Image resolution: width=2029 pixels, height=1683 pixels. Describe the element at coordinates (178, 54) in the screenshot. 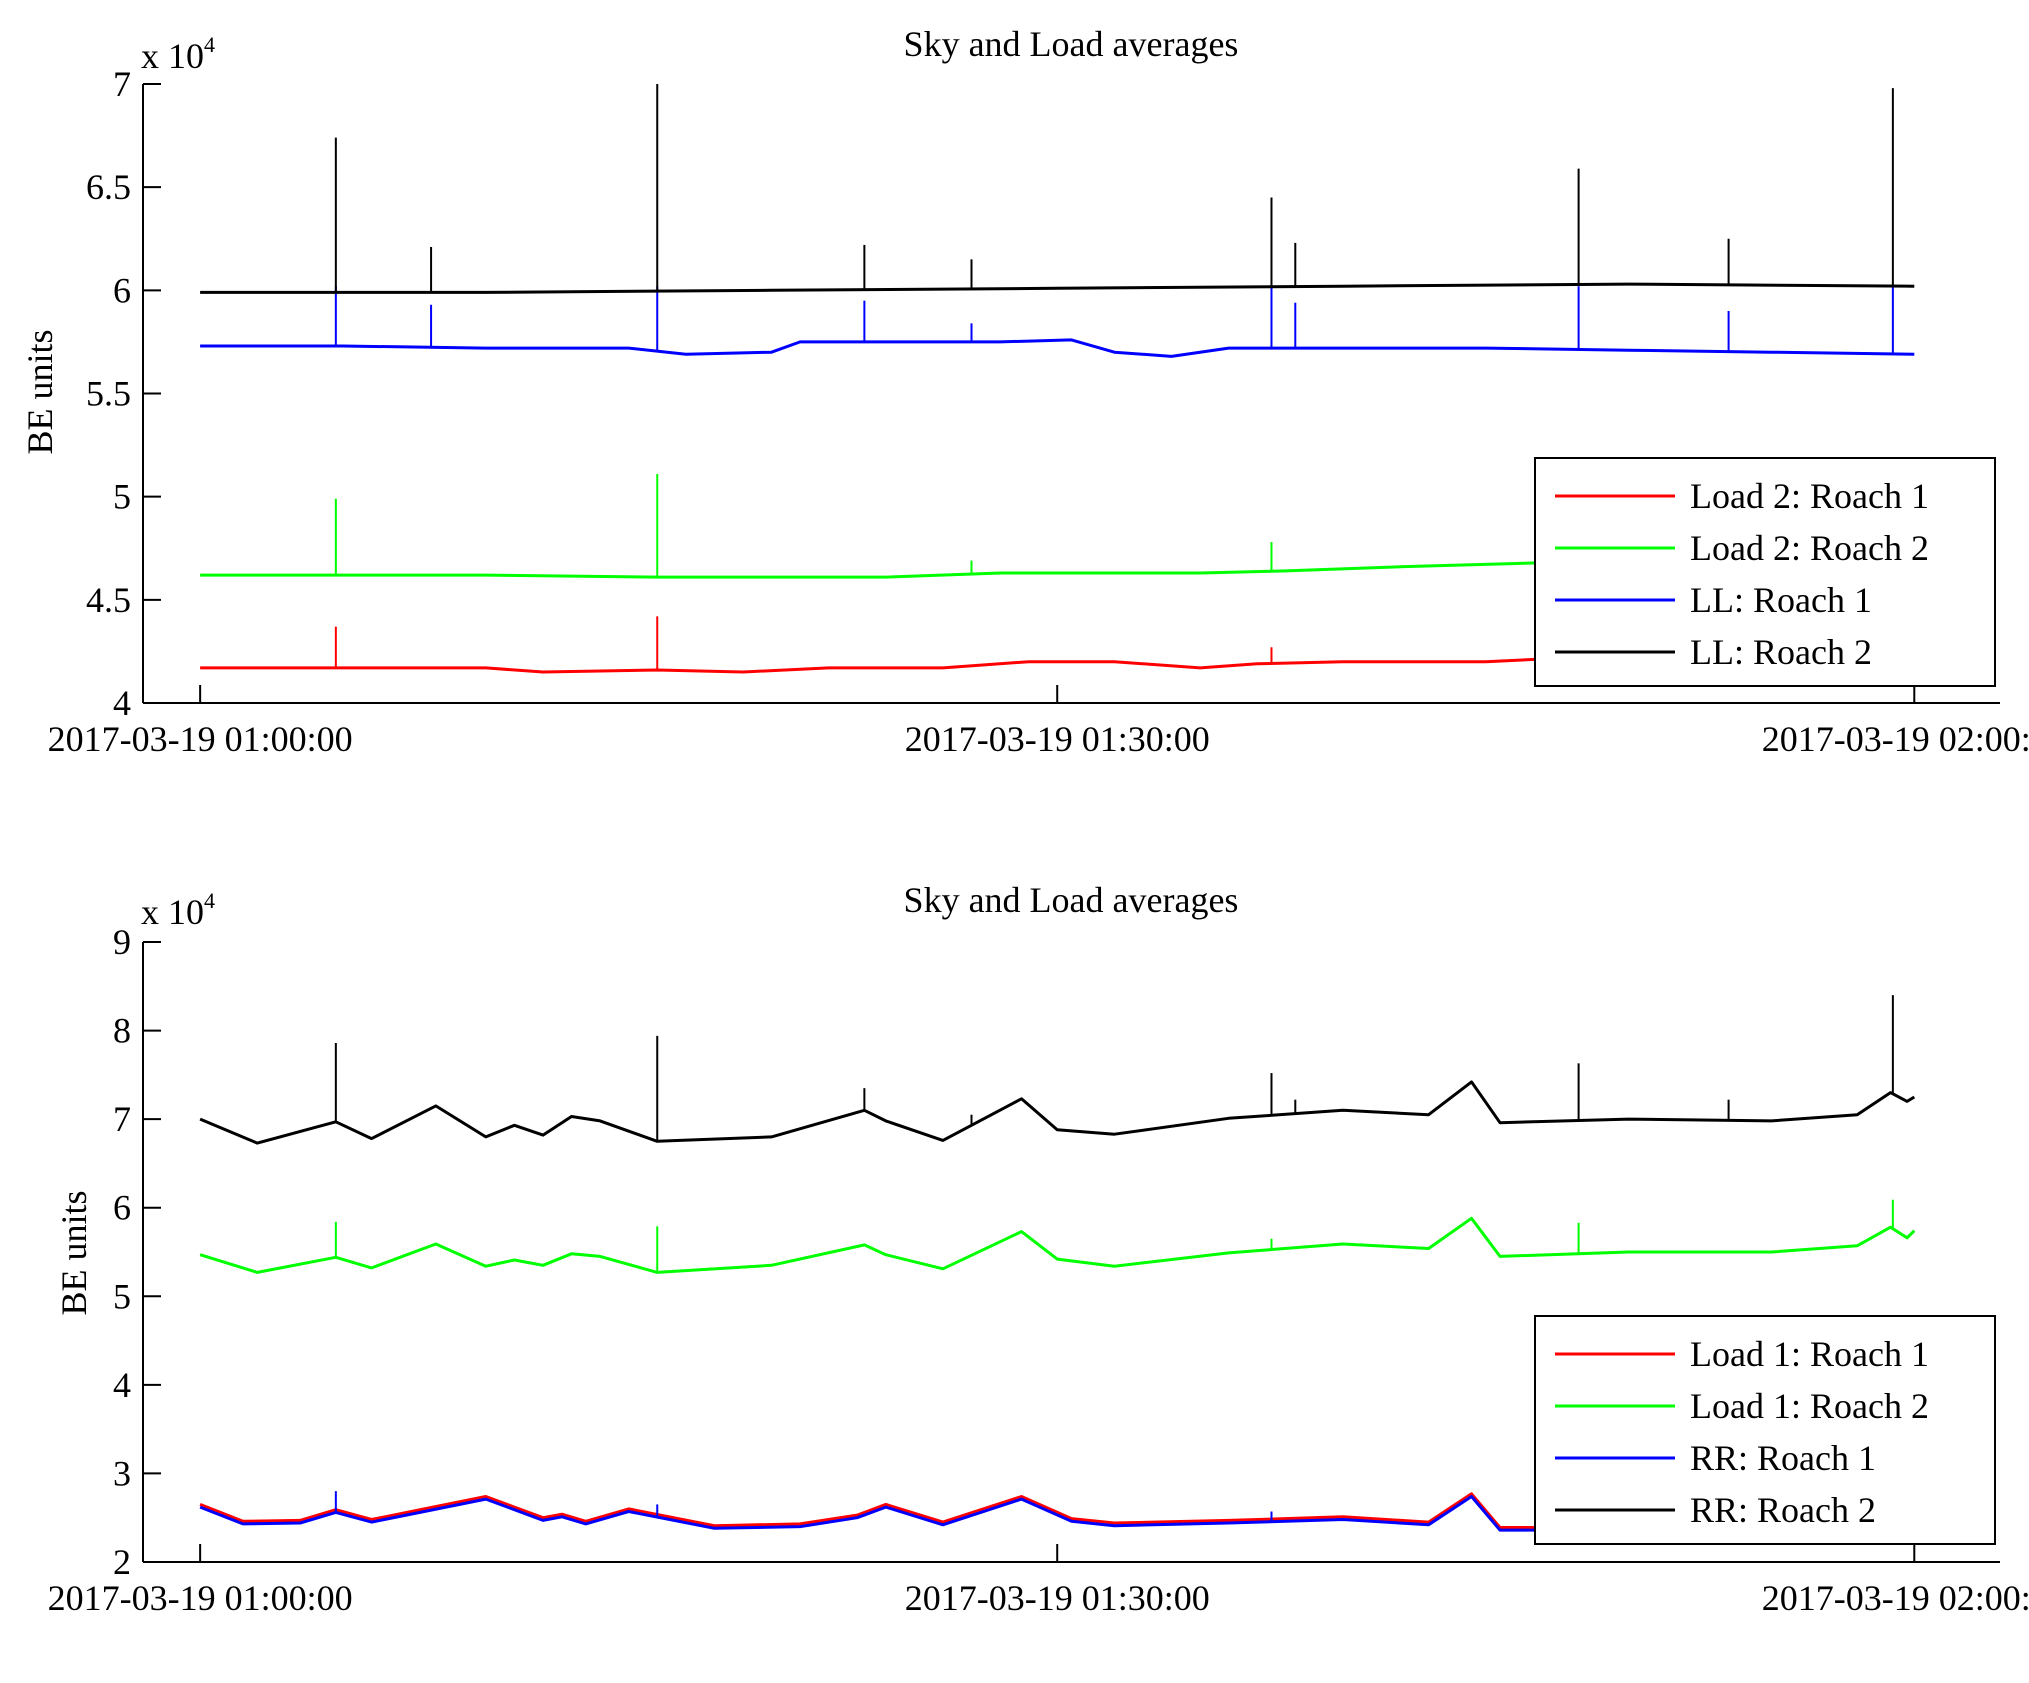

I see `top-y-multiplier: x 104` at that location.